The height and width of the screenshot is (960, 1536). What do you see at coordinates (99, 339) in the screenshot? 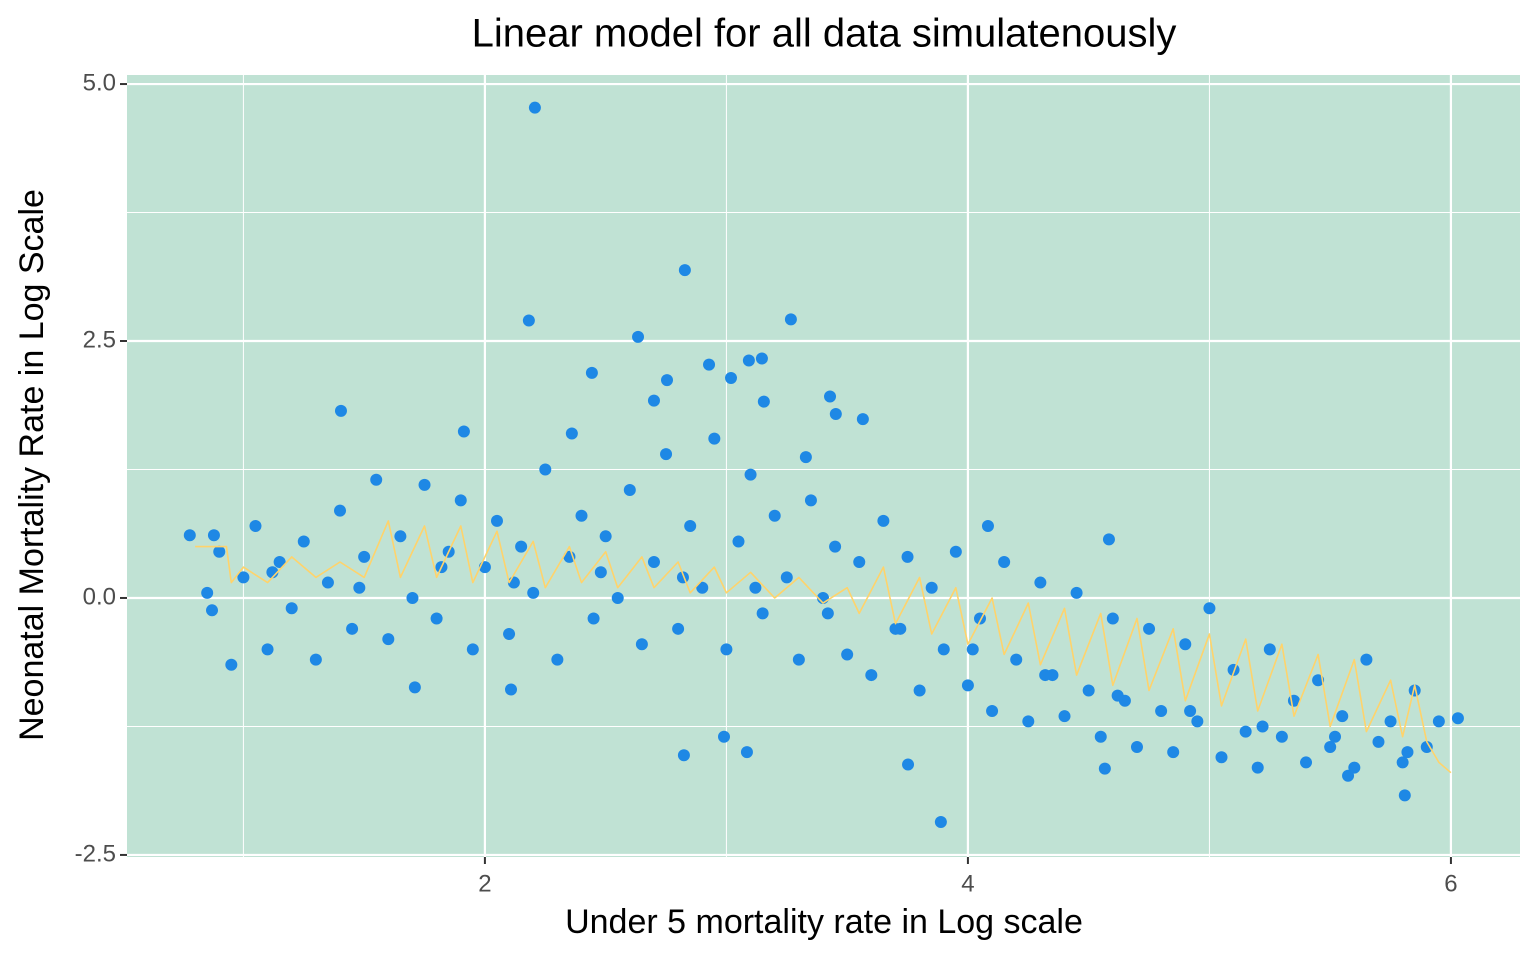
I see `y-tick-label: 2.5` at bounding box center [99, 339].